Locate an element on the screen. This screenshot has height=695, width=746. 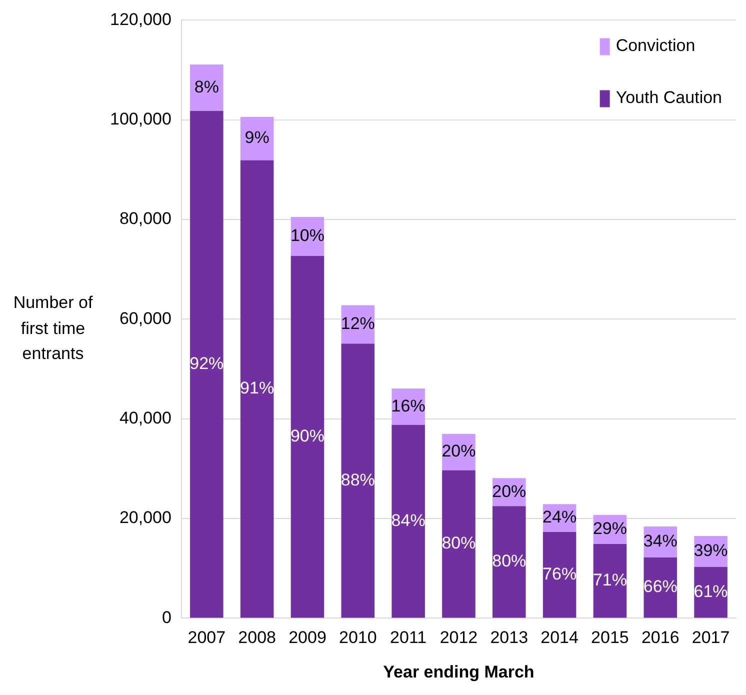
x-tick-label: 2012 is located at coordinates (459, 638).